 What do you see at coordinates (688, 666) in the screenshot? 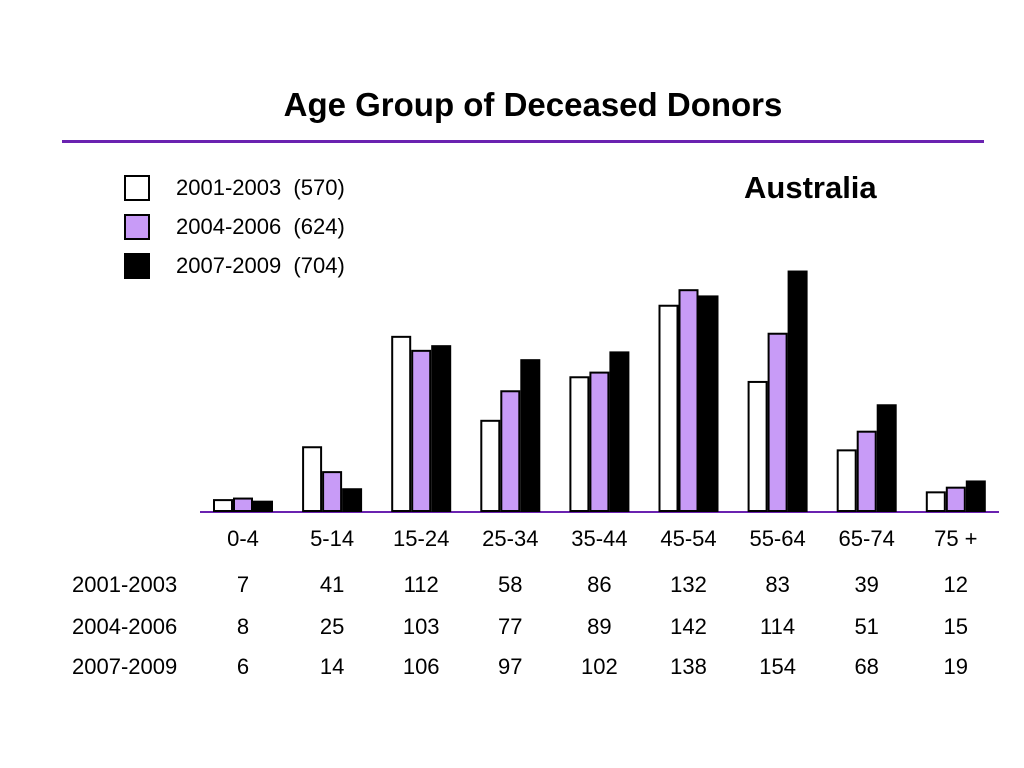
I see `table-cell-2007-2009-45-54: 138` at bounding box center [688, 666].